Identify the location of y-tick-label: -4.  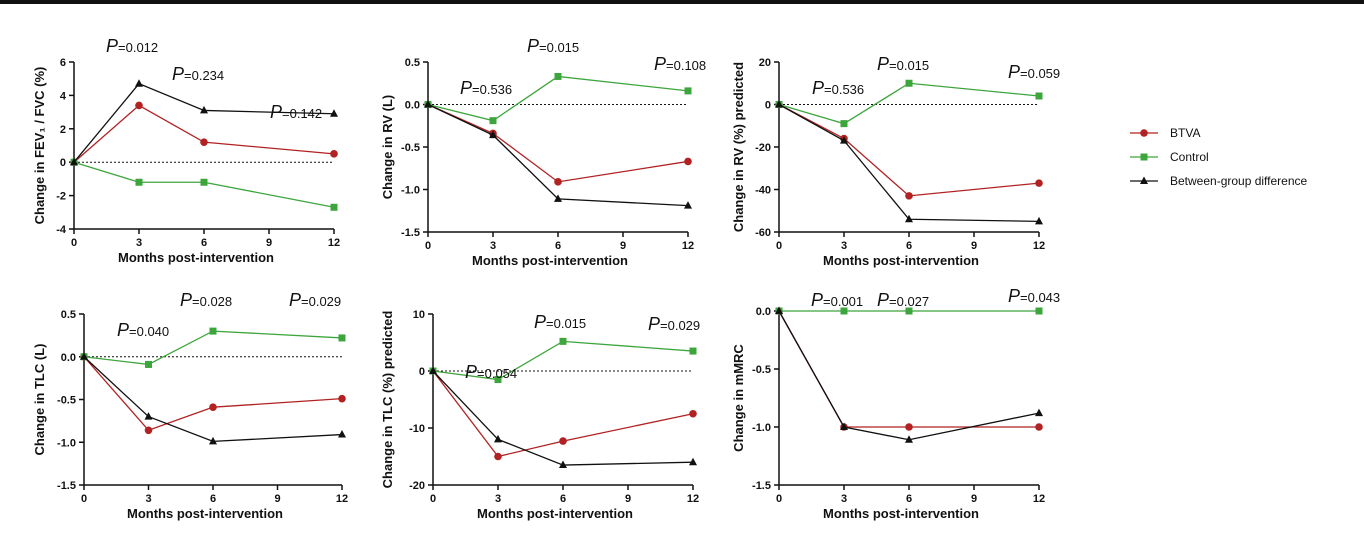
(61, 230).